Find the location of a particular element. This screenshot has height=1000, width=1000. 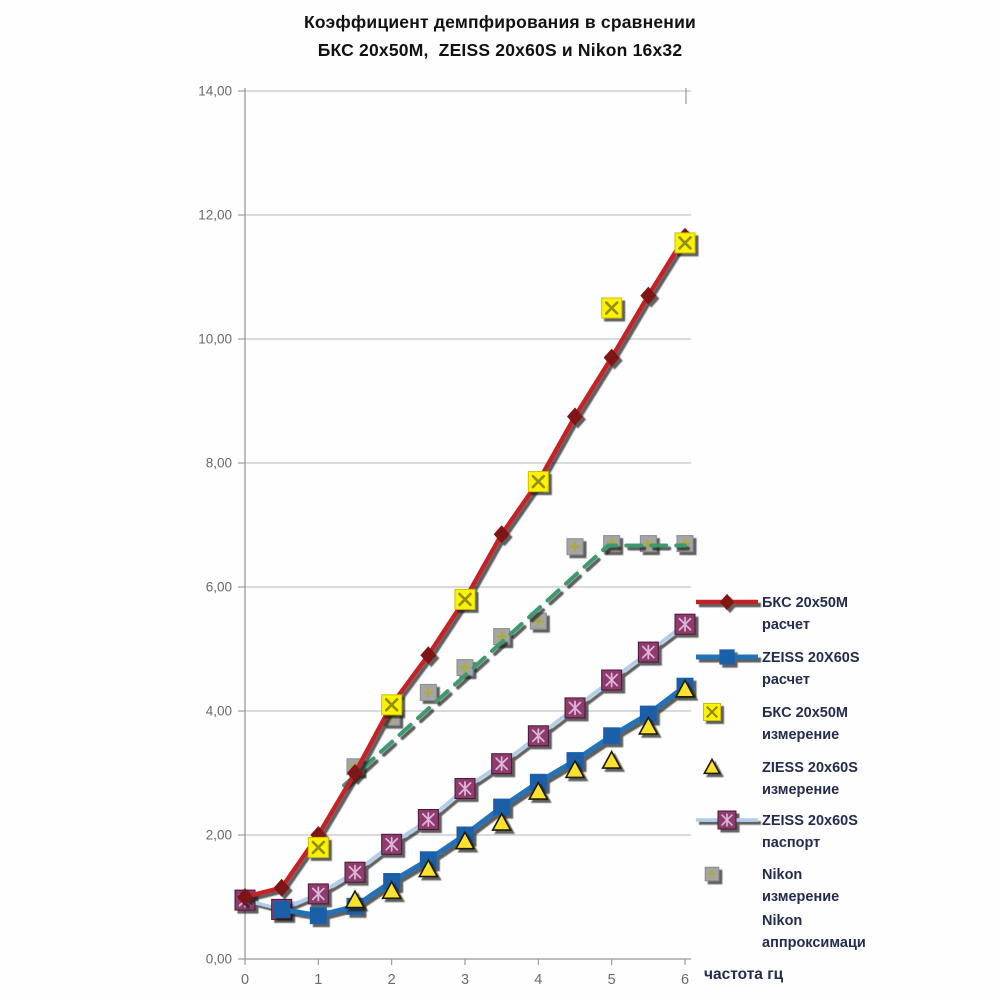

legend-marker-bks-raschet is located at coordinates (727, 602).